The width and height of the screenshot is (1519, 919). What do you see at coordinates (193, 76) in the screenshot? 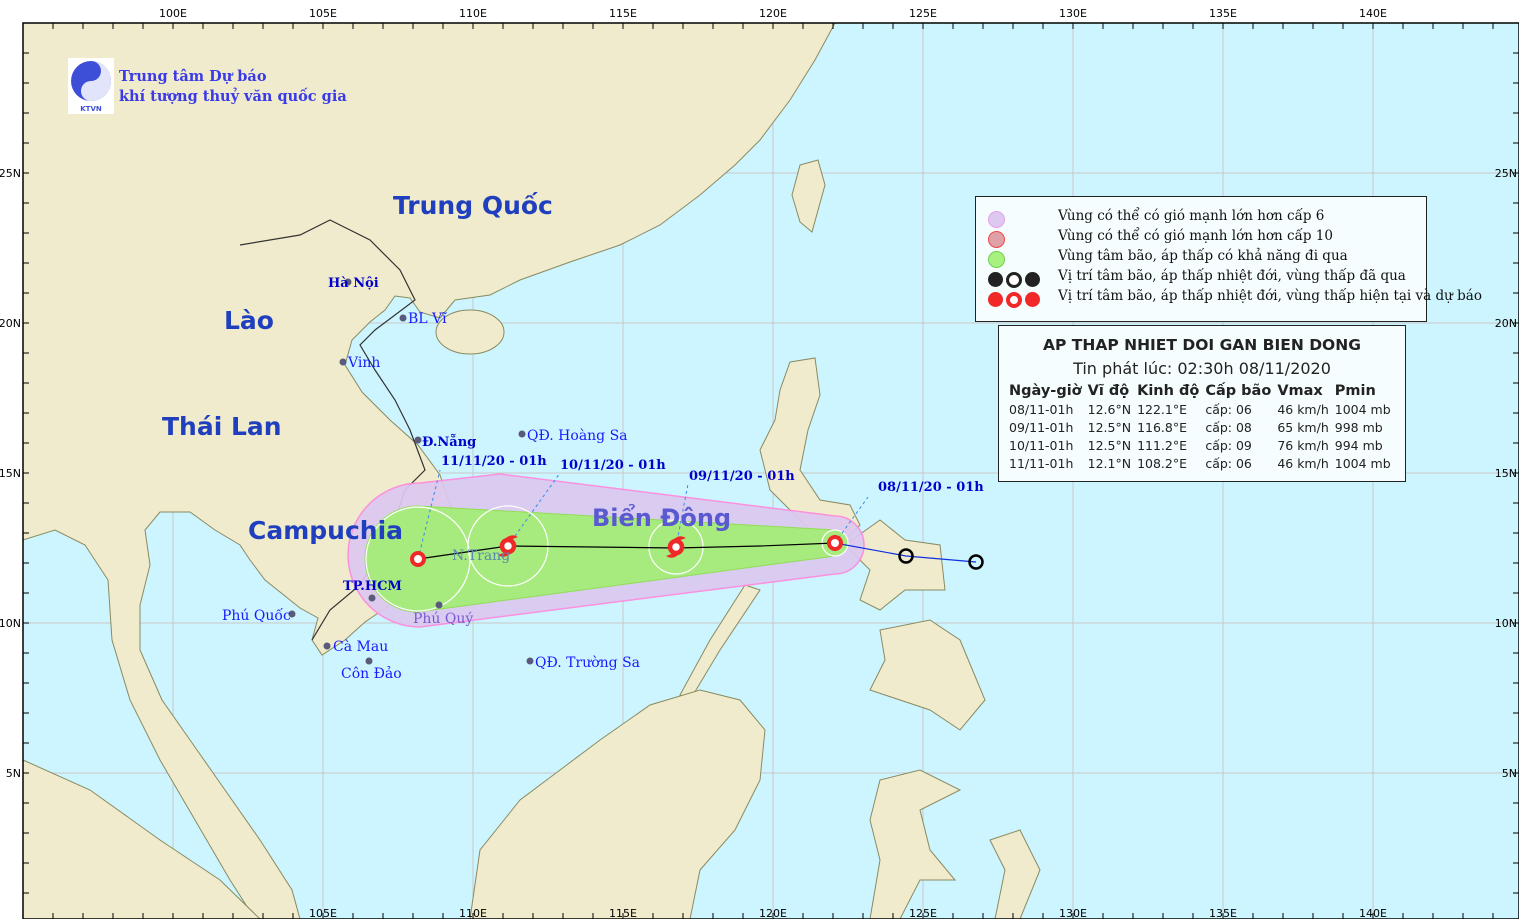
I see `brand-line-1: Trung tâm Dự báo` at bounding box center [193, 76].